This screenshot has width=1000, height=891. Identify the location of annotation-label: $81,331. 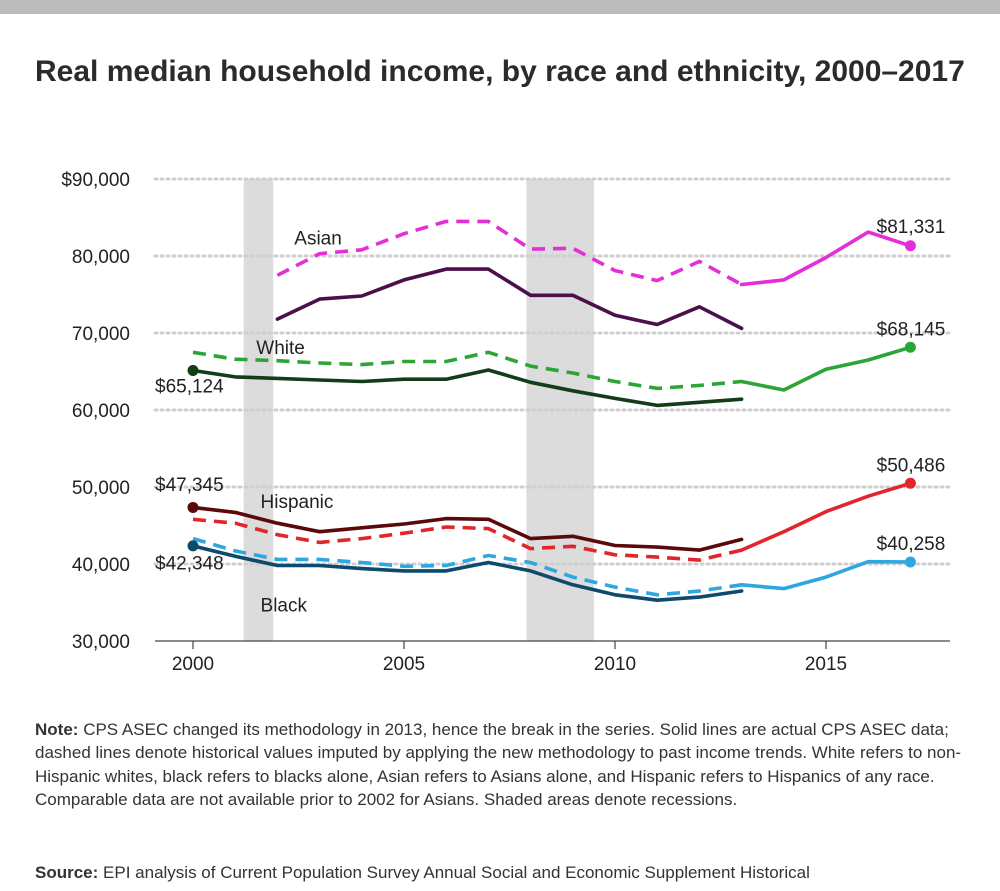
(911, 227).